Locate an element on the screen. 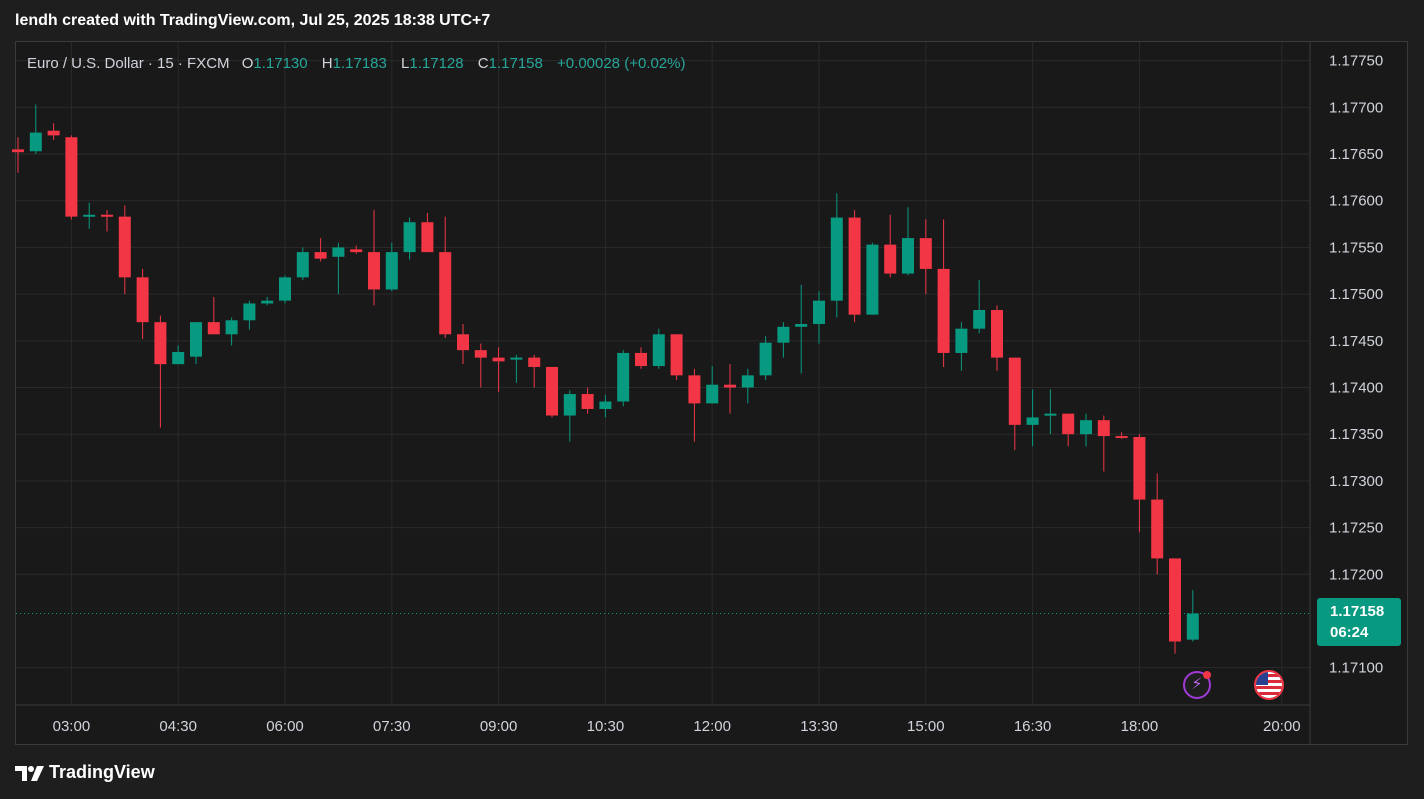  y-tick-label: 1.17100 is located at coordinates (1356, 668).